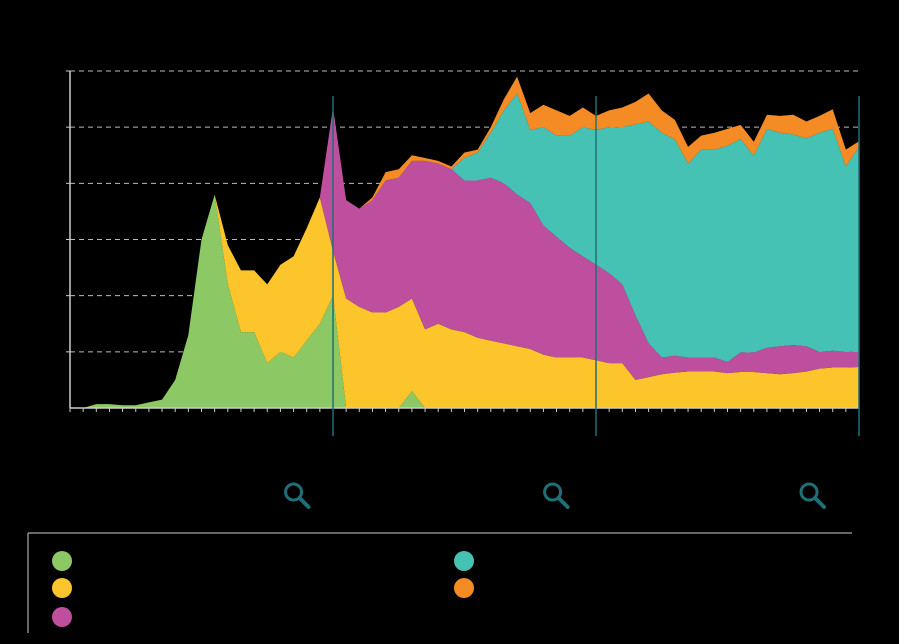  What do you see at coordinates (440, 583) in the screenshot?
I see `legend` at bounding box center [440, 583].